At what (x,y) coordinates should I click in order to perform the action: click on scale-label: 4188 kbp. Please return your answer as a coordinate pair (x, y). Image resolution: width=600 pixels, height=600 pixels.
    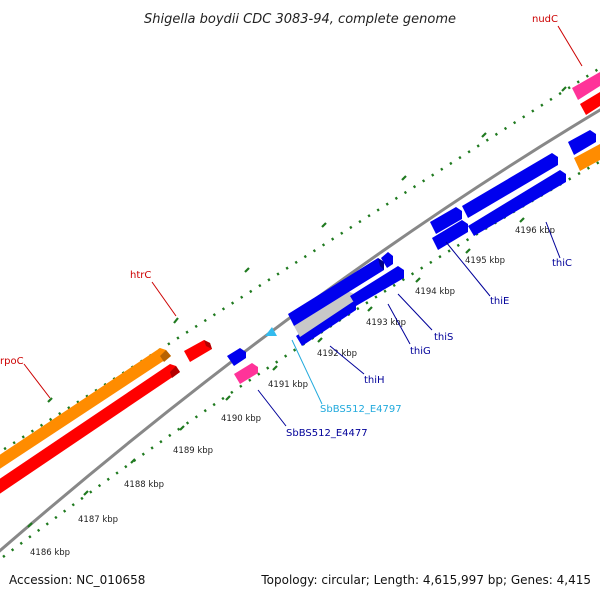
    Looking at the image, I should click on (144, 485).